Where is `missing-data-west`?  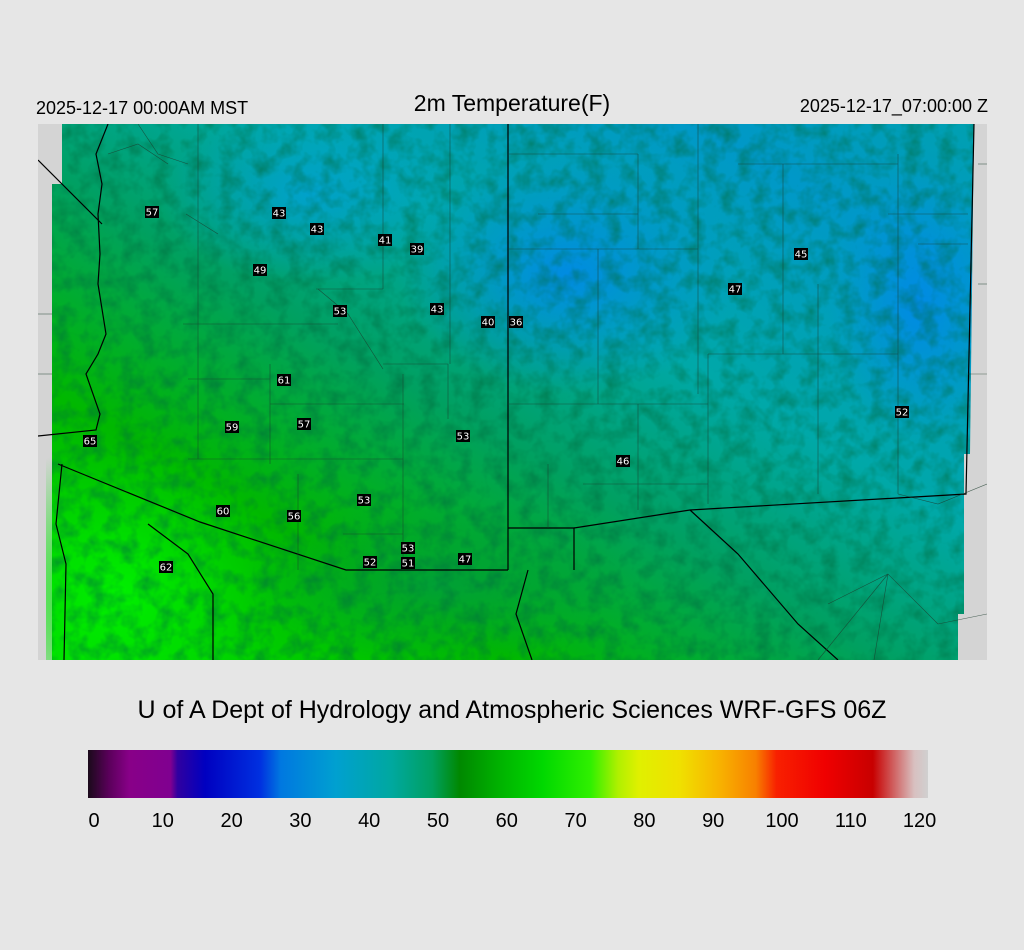 missing-data-west is located at coordinates (50, 392).